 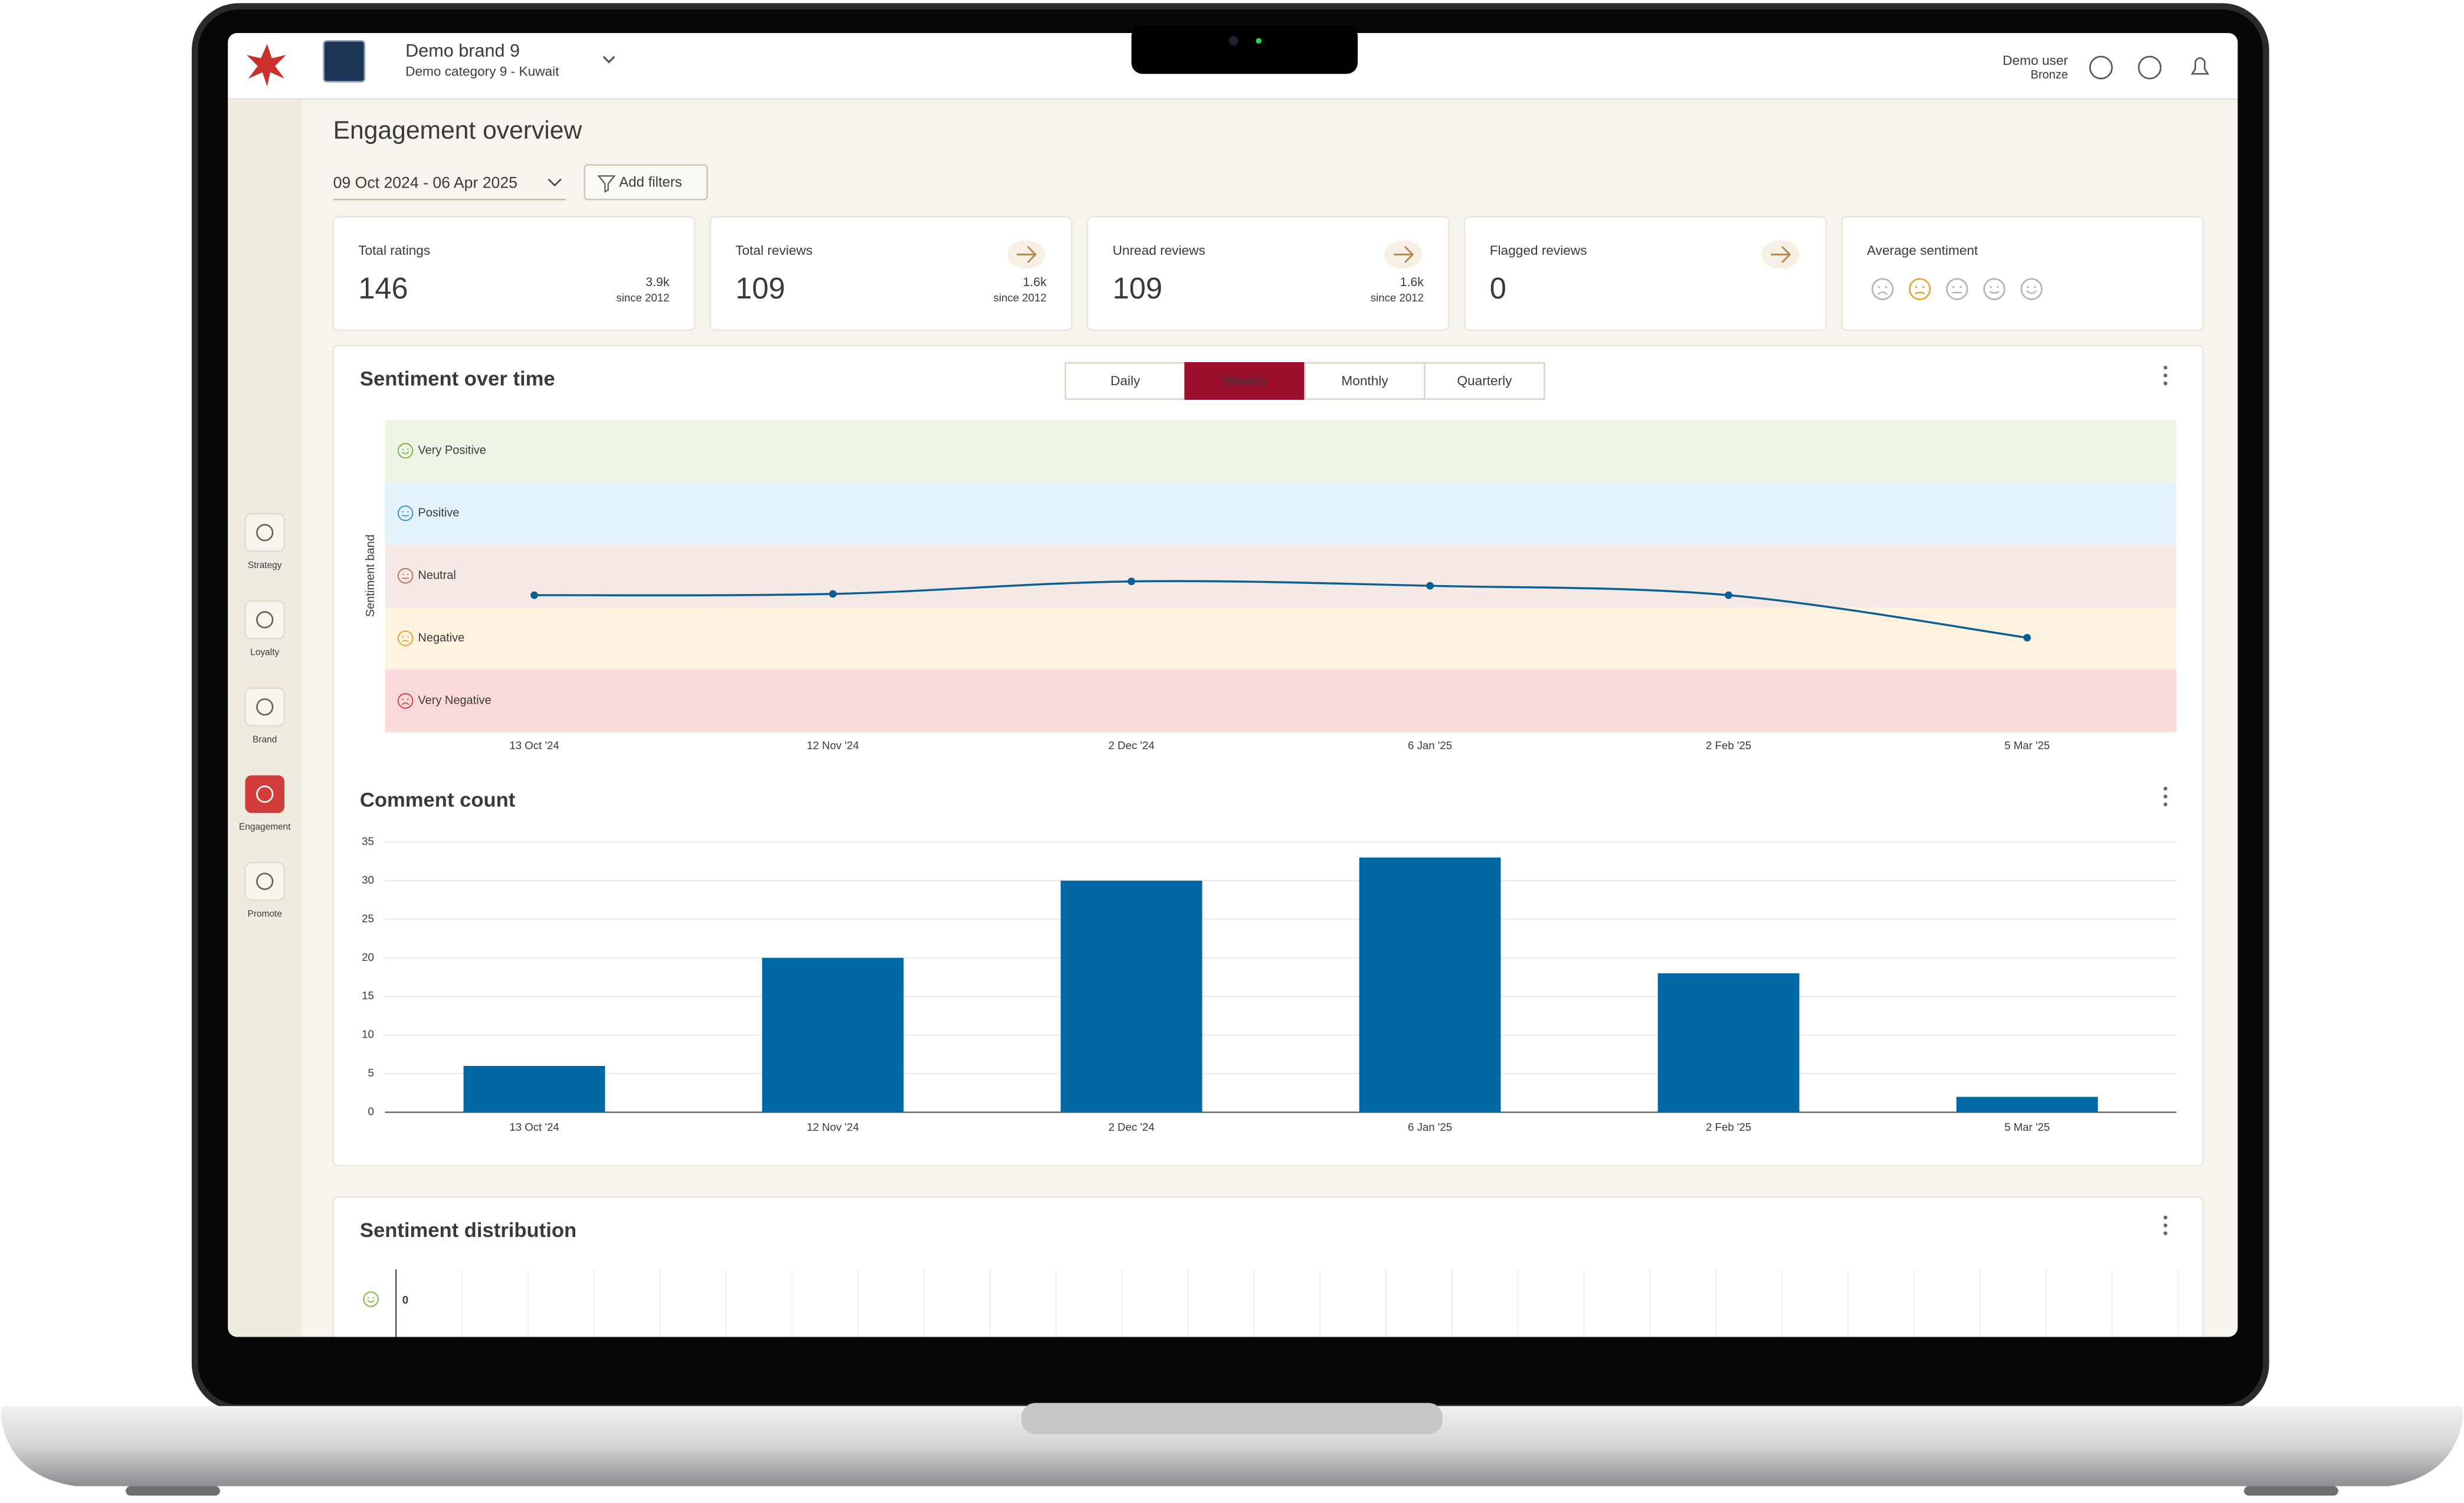 What do you see at coordinates (1232, 1419) in the screenshot?
I see `base-notch` at bounding box center [1232, 1419].